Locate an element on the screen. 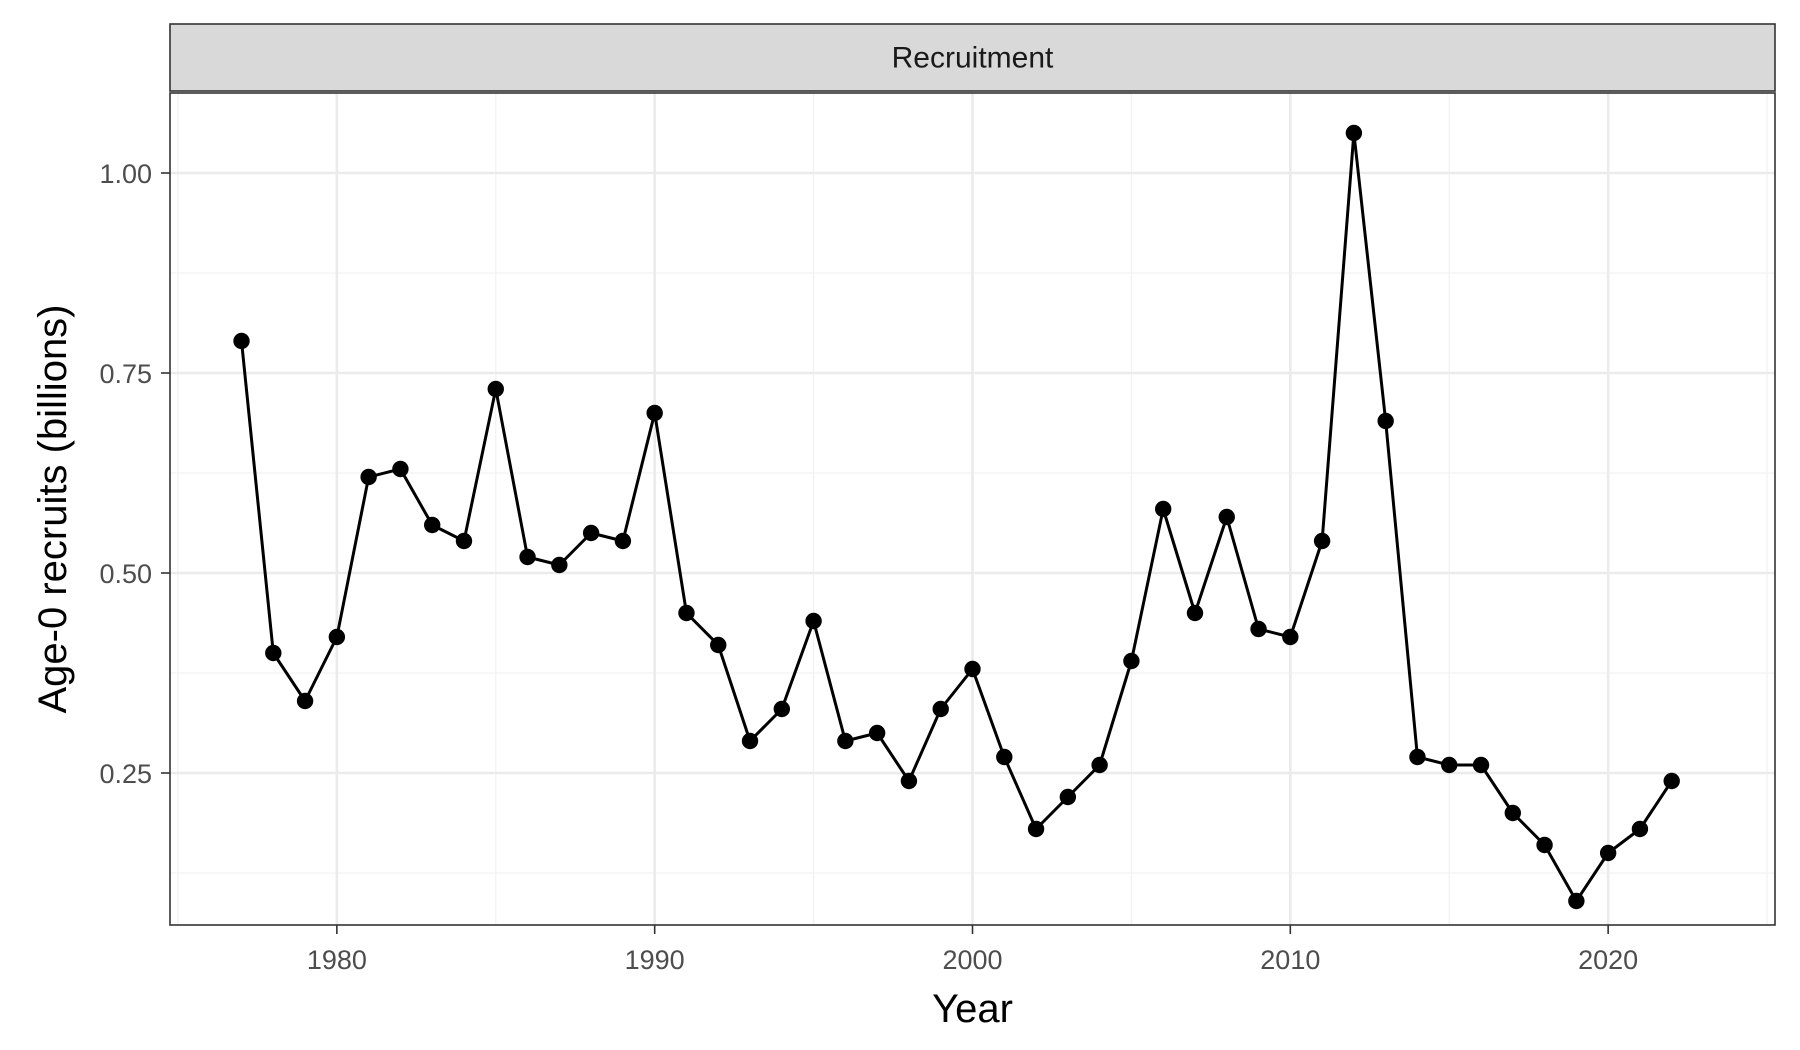  facet-strip is located at coordinates (972, 57).